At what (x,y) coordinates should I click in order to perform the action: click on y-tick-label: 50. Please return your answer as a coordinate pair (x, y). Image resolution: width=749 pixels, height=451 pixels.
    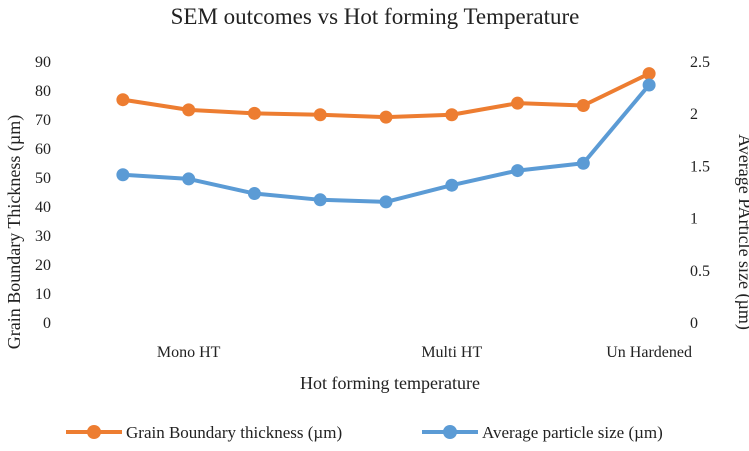
    Looking at the image, I should click on (43, 178).